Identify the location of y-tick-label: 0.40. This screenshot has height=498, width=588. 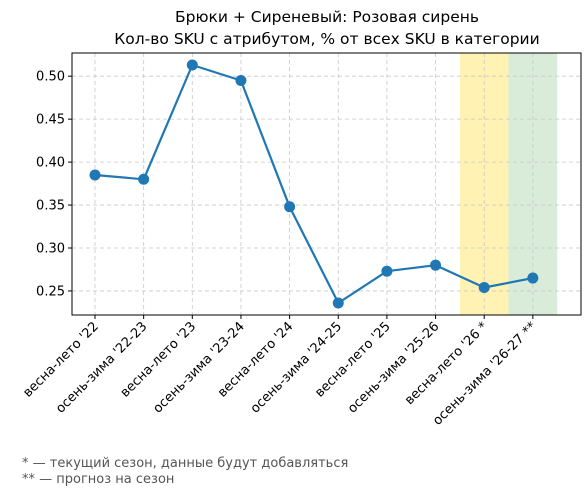
(50, 163).